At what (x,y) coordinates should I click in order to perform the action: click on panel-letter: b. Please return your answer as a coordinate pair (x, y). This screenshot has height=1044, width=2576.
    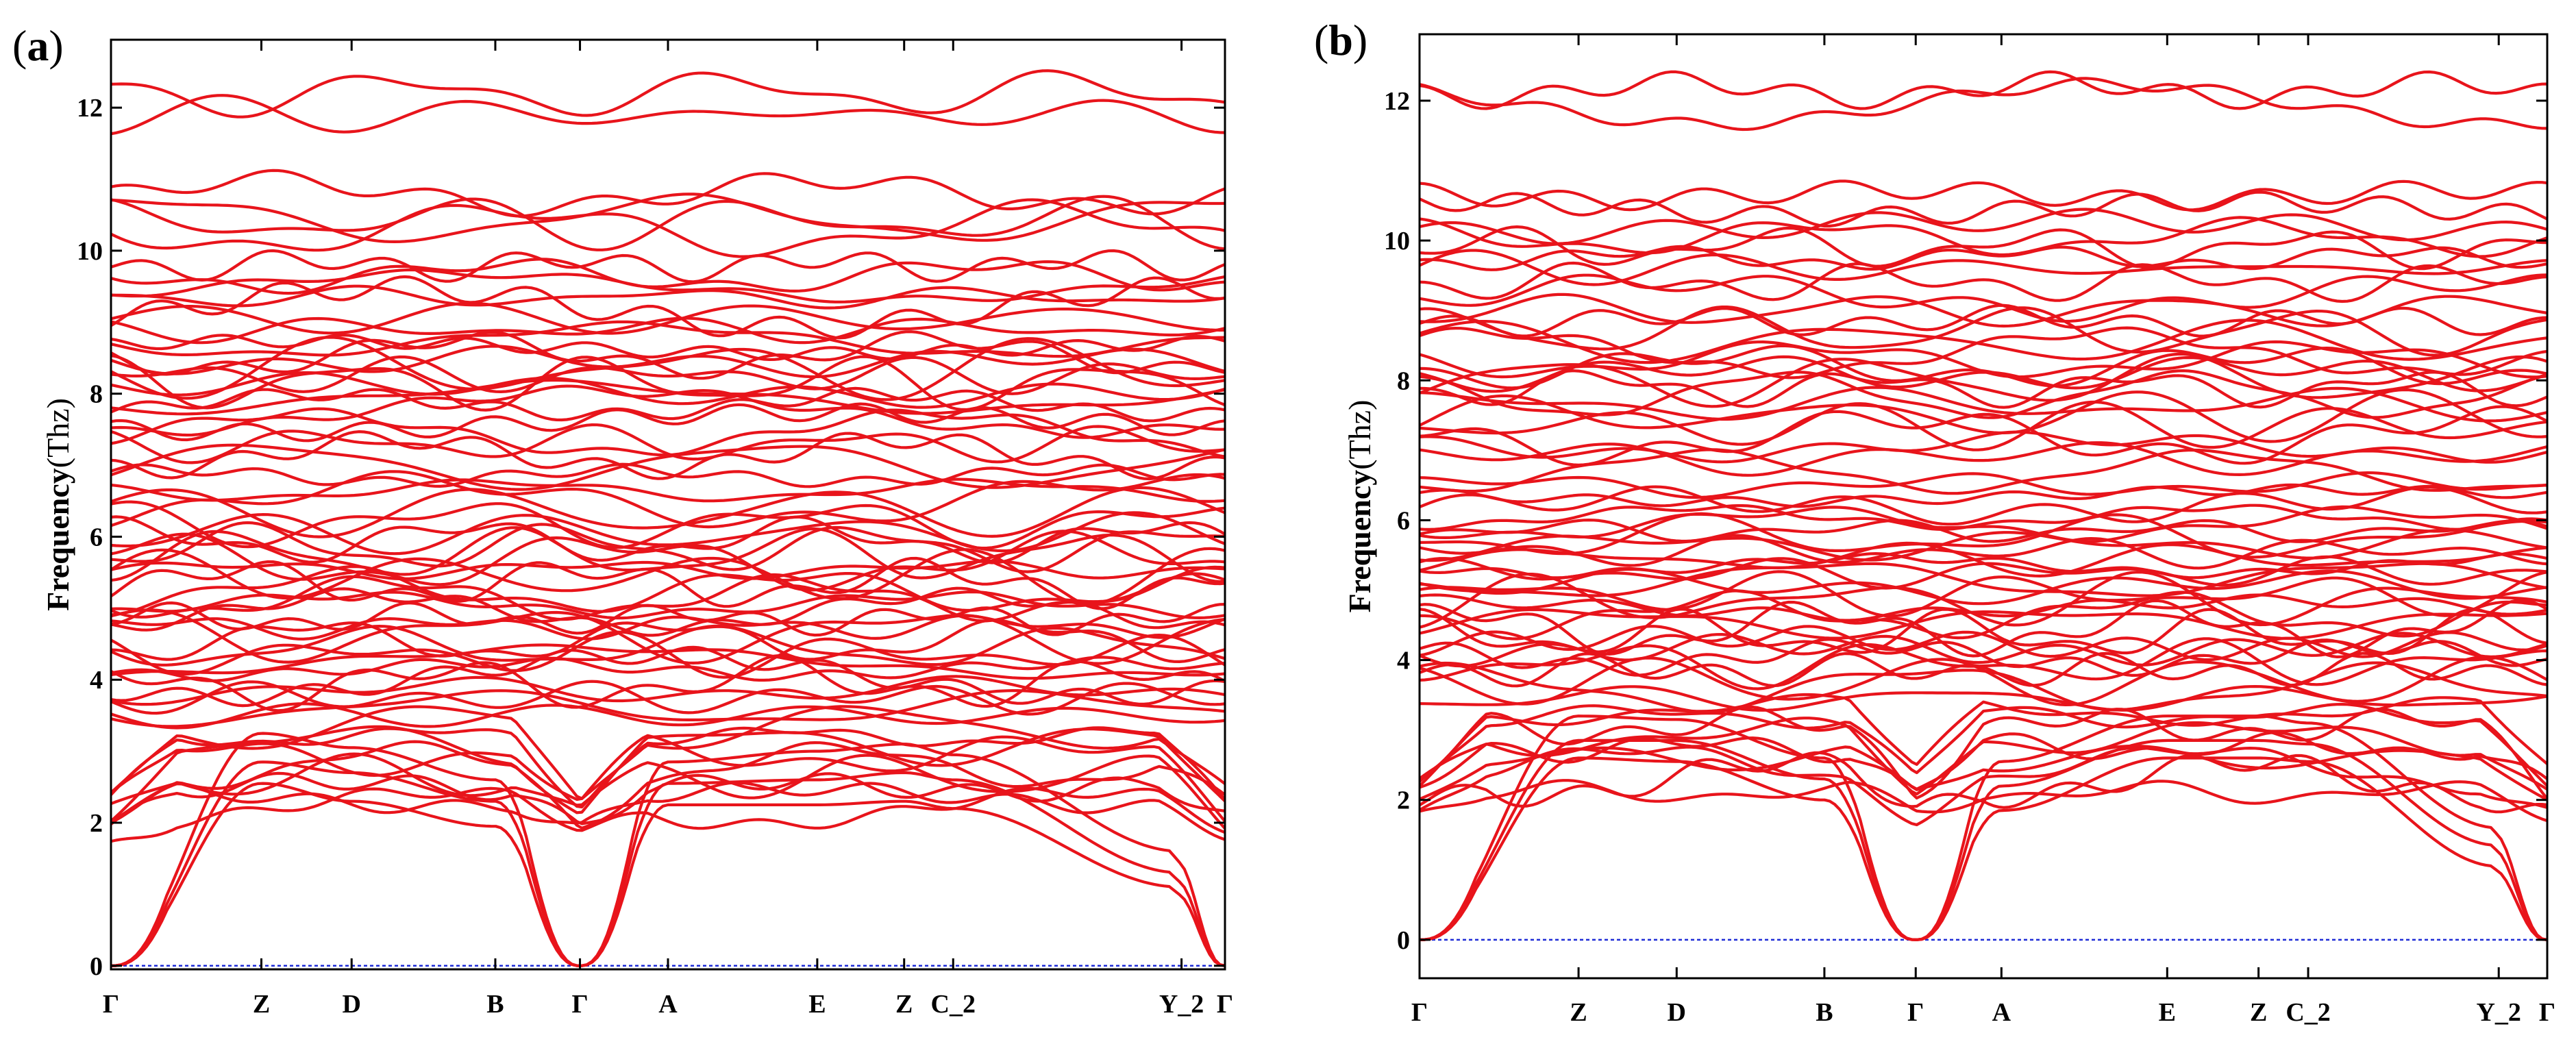
    Looking at the image, I should click on (1340, 40).